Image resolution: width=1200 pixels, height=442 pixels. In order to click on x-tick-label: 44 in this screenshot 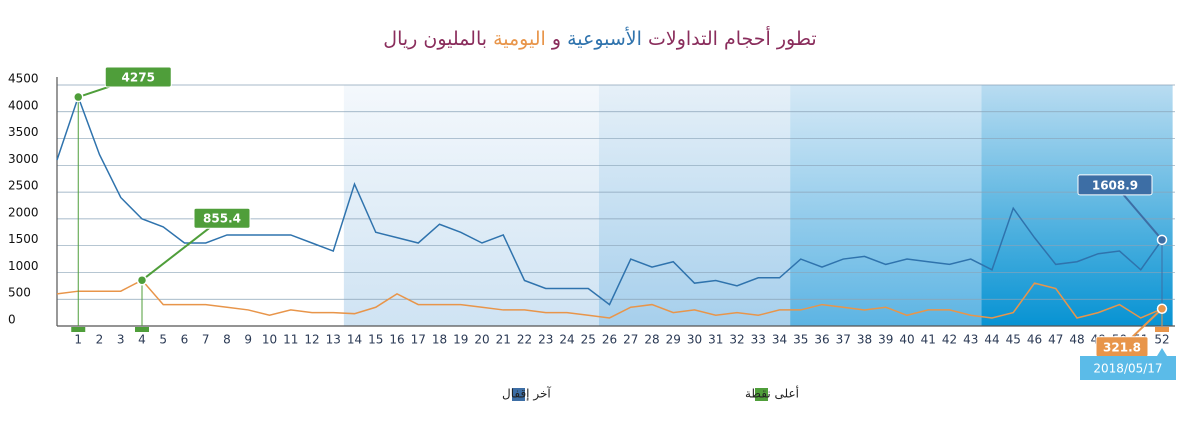, I will do `click(991, 340)`.